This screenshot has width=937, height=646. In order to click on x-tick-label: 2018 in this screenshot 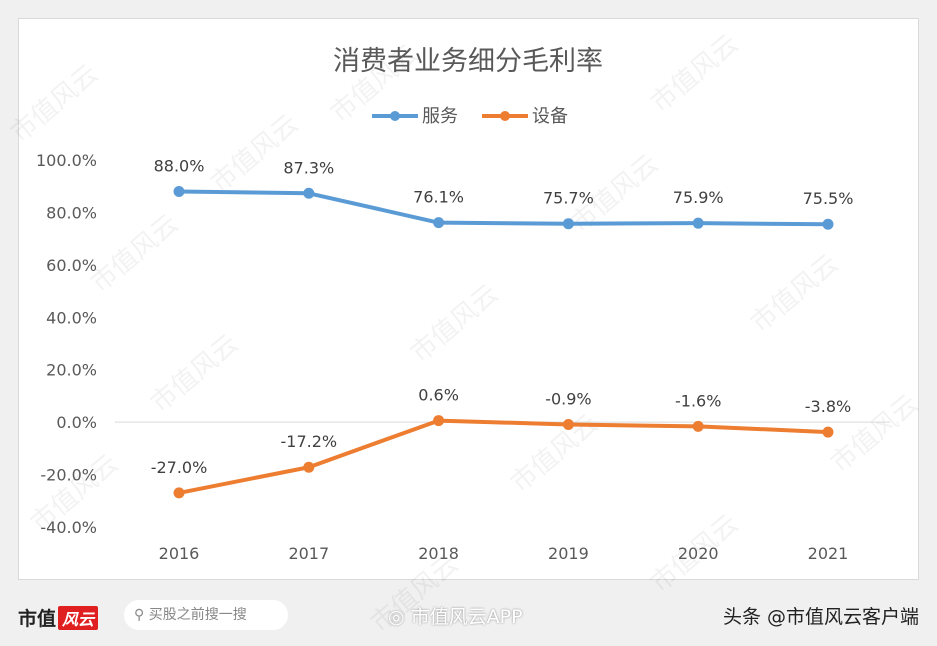, I will do `click(438, 553)`.